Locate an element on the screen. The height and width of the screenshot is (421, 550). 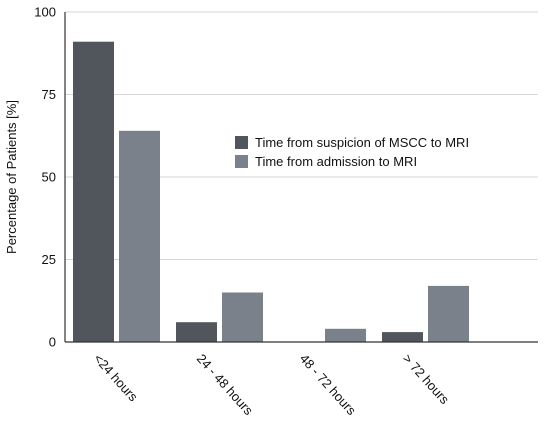
y-tick-label: 100 is located at coordinates (45, 12).